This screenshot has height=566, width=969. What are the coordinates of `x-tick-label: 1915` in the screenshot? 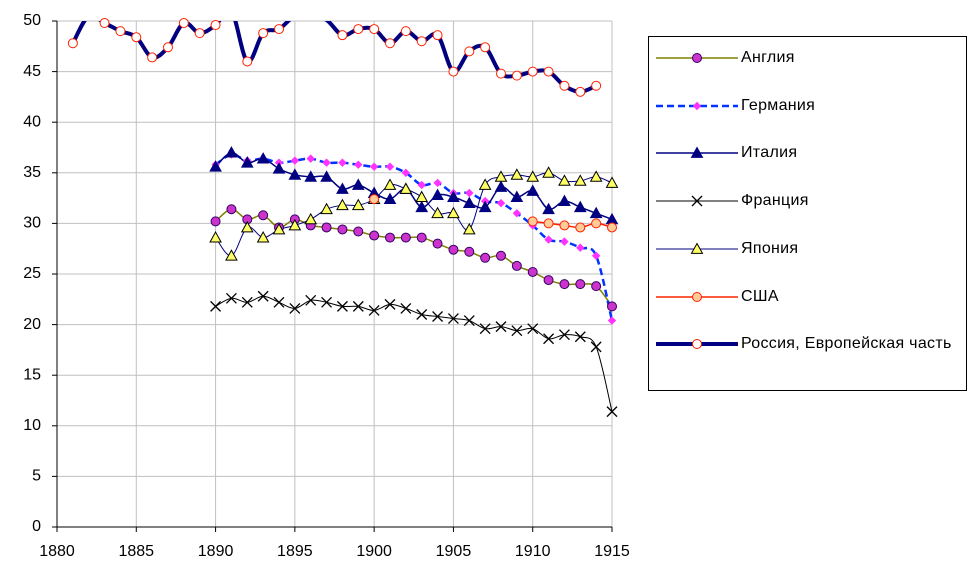 It's located at (612, 551).